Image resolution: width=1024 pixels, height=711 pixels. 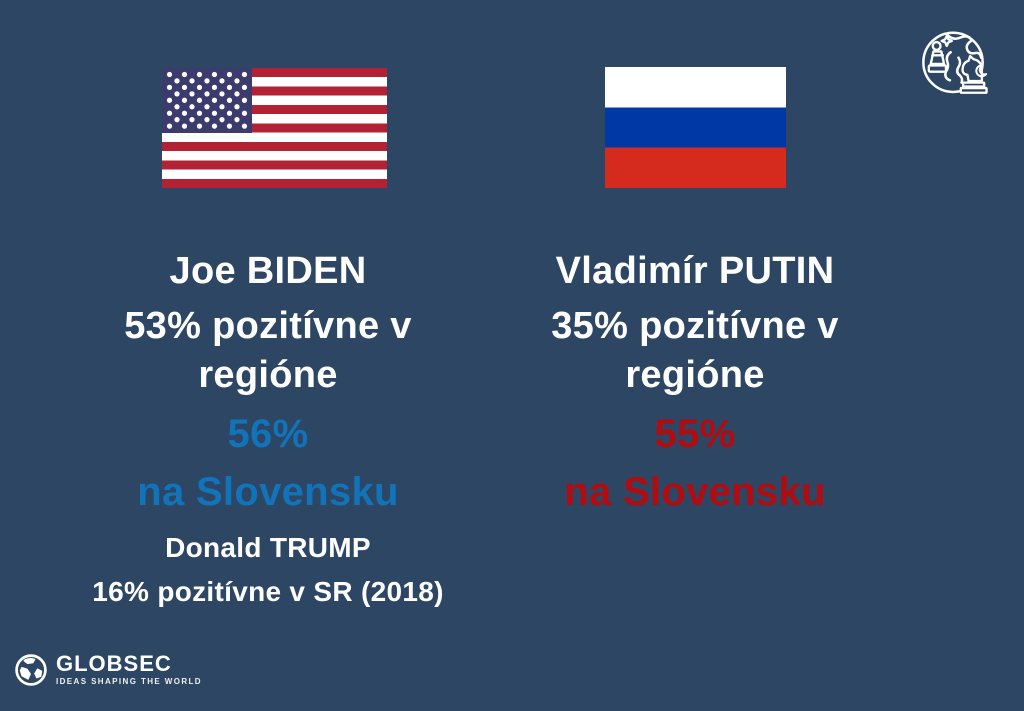 I want to click on crescent-moon-icon, so click(x=981, y=71).